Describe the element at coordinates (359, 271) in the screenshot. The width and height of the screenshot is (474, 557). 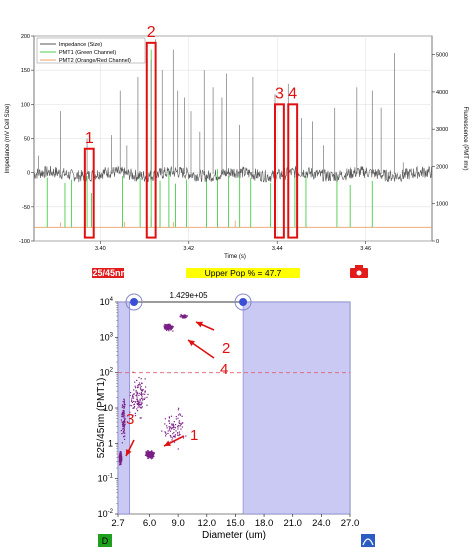
I see `record-icon` at that location.